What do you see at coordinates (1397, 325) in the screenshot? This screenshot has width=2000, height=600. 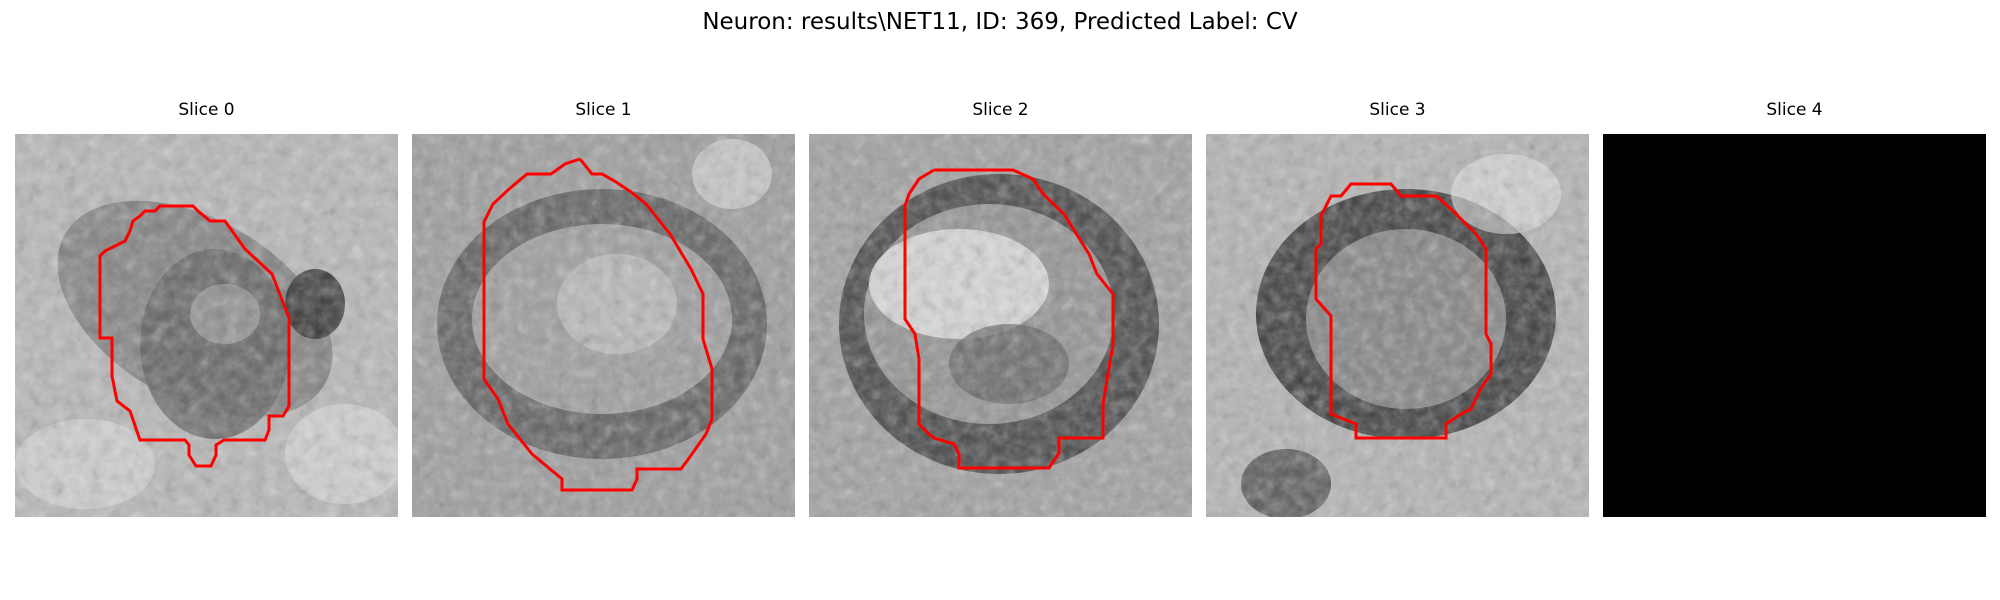 I see `slice-3-image` at bounding box center [1397, 325].